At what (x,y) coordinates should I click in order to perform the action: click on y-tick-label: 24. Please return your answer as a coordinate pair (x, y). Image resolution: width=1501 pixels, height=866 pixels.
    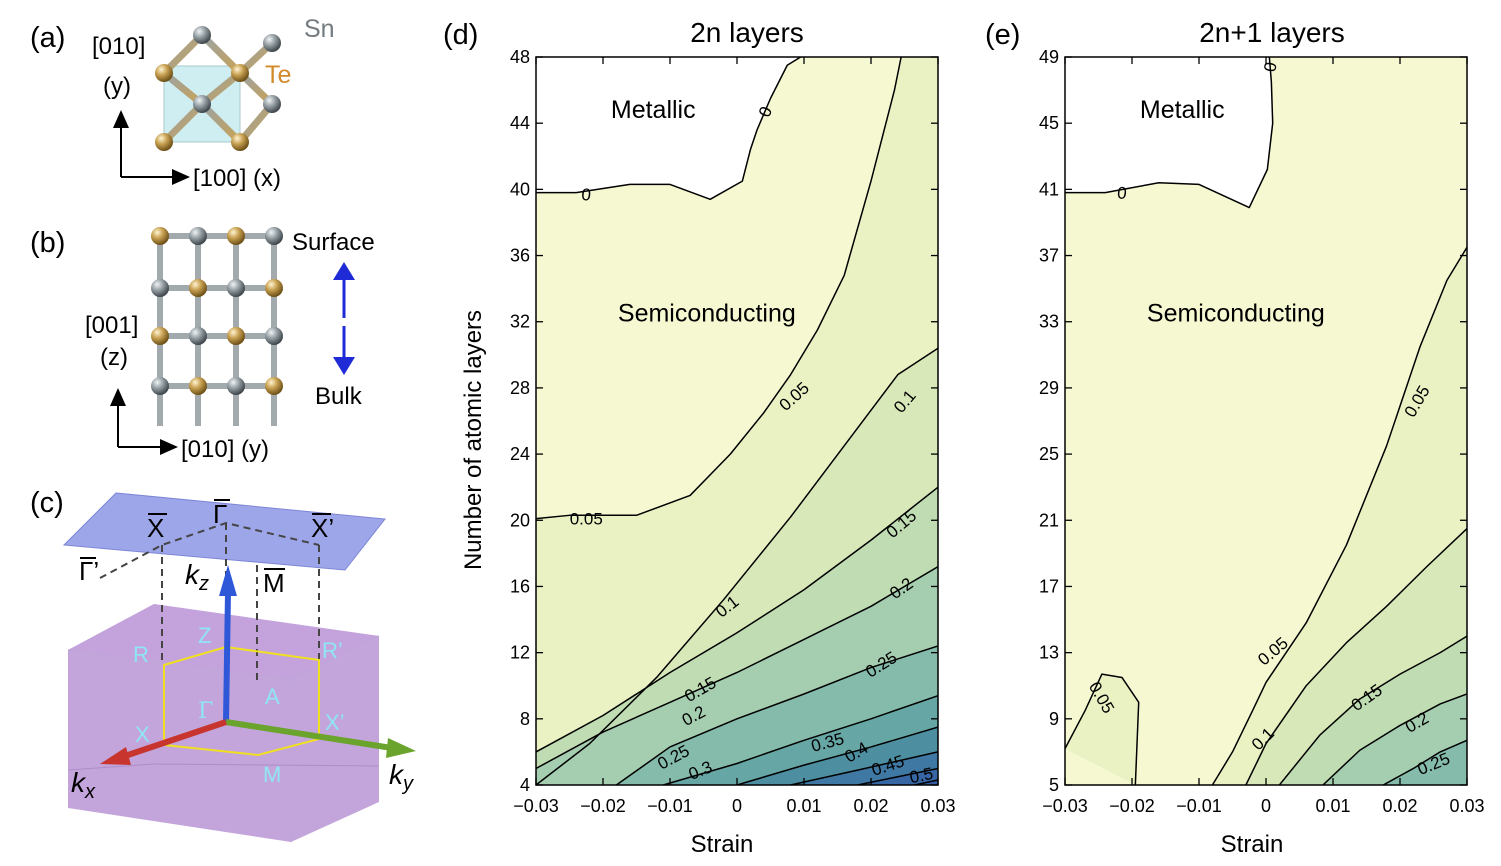
    Looking at the image, I should click on (520, 454).